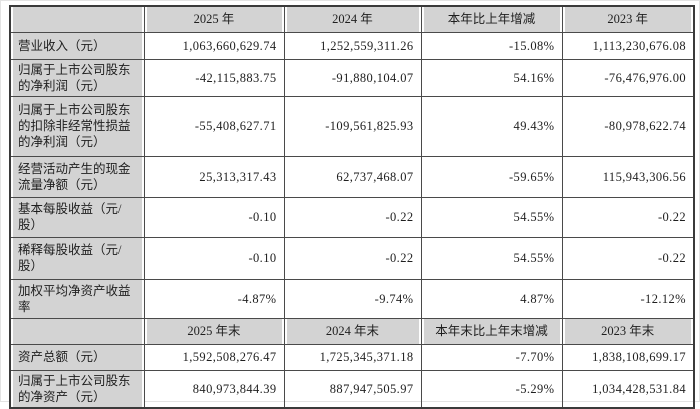  What do you see at coordinates (491, 357) in the screenshot?
I see `table-cell: -7.70%` at bounding box center [491, 357].